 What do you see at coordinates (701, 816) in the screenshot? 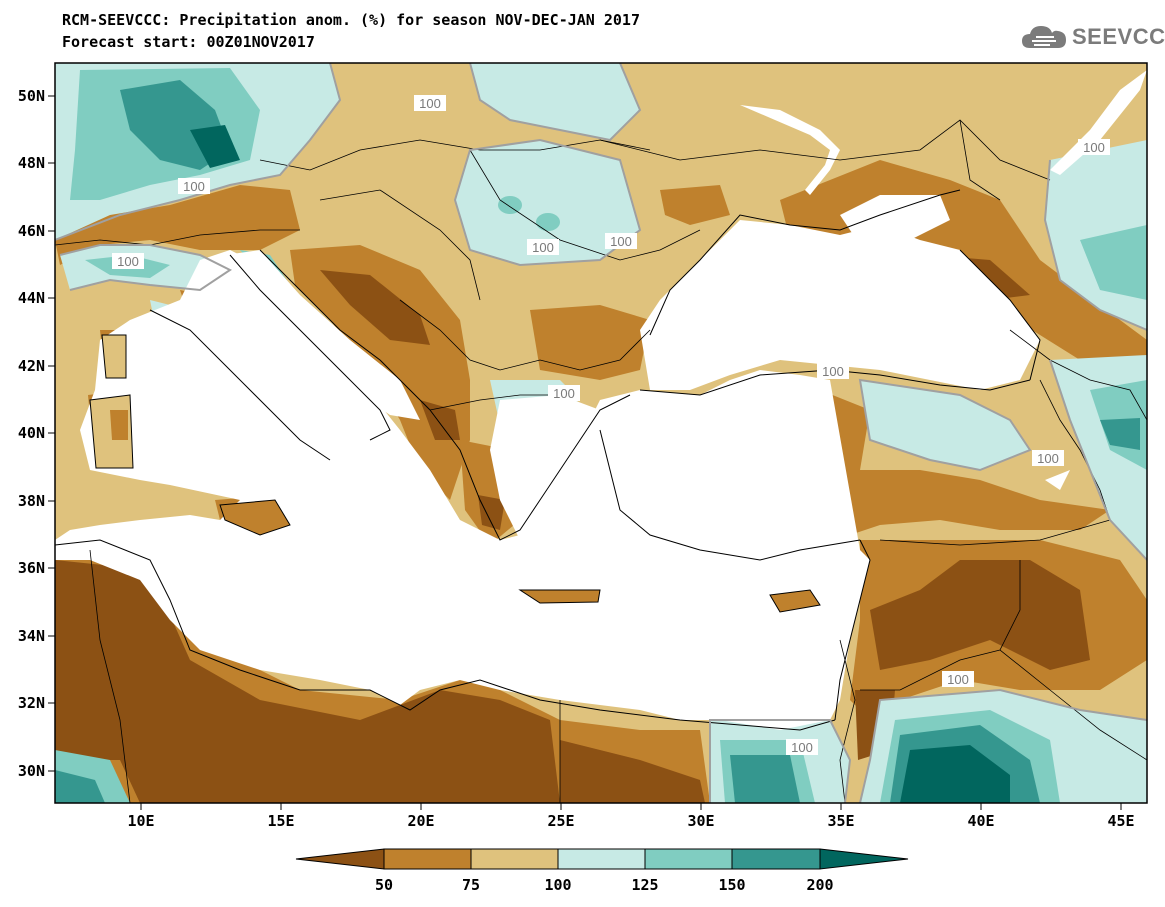
I see `lon-tick-30e: 30E` at bounding box center [701, 816].